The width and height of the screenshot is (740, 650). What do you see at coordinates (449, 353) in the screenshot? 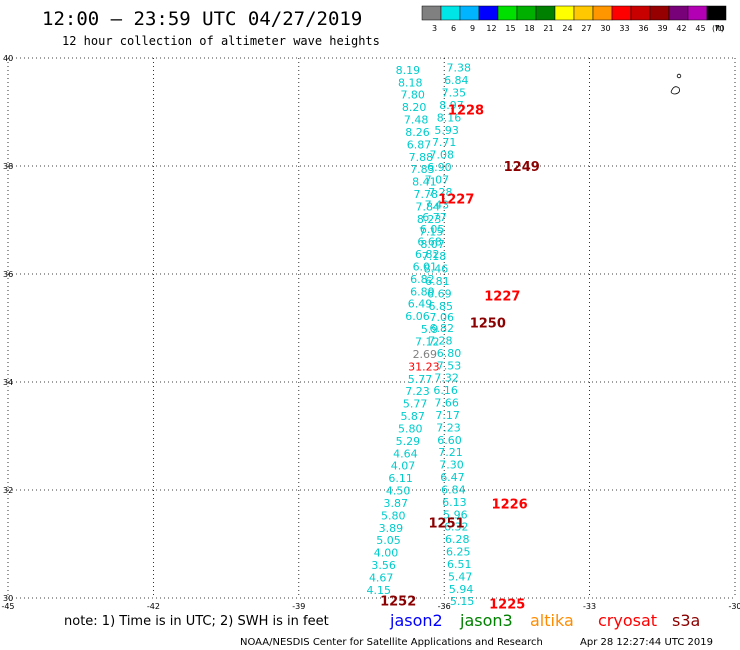
I see `swh-value: 6.80` at bounding box center [449, 353].